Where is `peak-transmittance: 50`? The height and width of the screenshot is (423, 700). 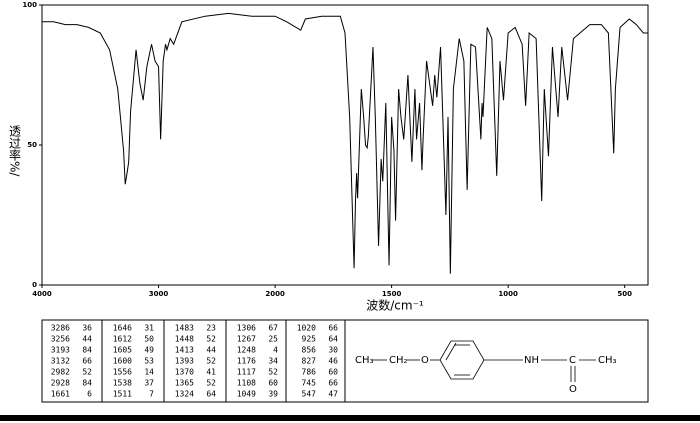
peak-transmittance: 50 is located at coordinates (149, 339).